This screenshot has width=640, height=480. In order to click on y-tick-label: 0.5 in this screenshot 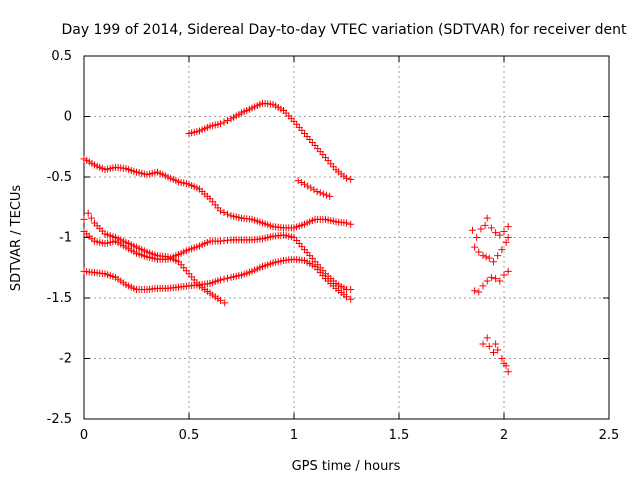, I will do `click(61, 56)`.